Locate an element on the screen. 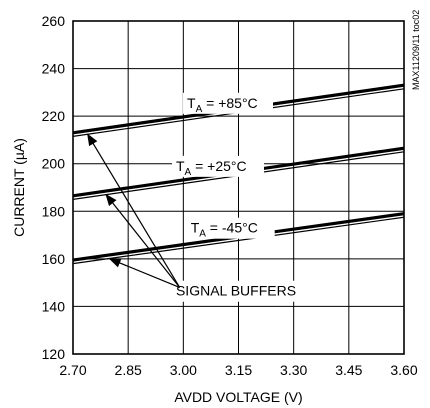 The width and height of the screenshot is (430, 408). y-tick-label: 140 is located at coordinates (54, 306).